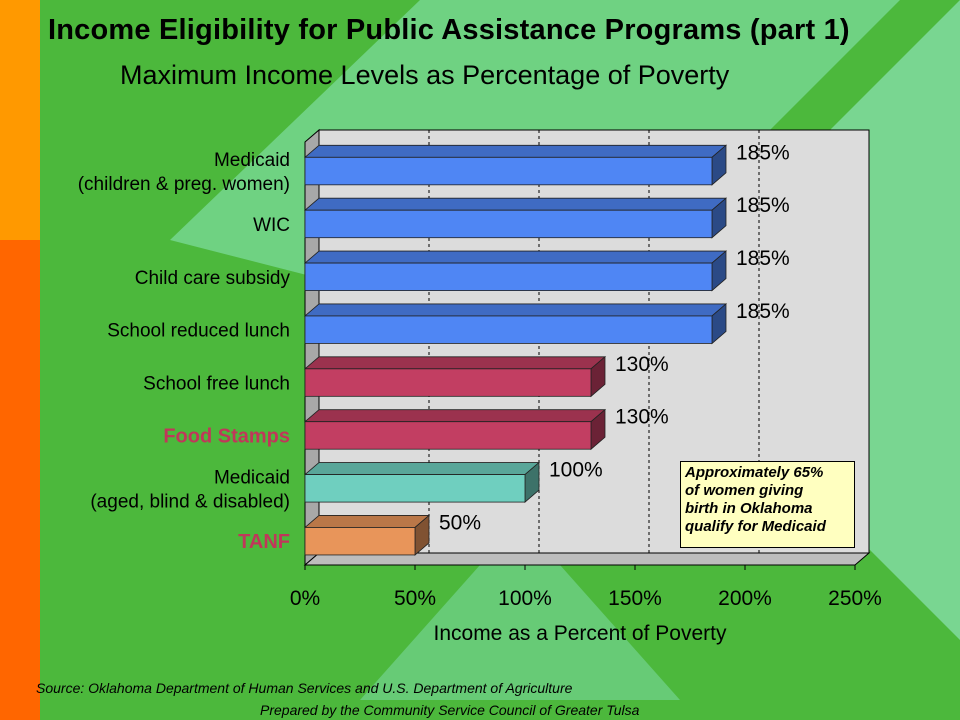  I want to click on x-tick-label: 250%, so click(855, 598).